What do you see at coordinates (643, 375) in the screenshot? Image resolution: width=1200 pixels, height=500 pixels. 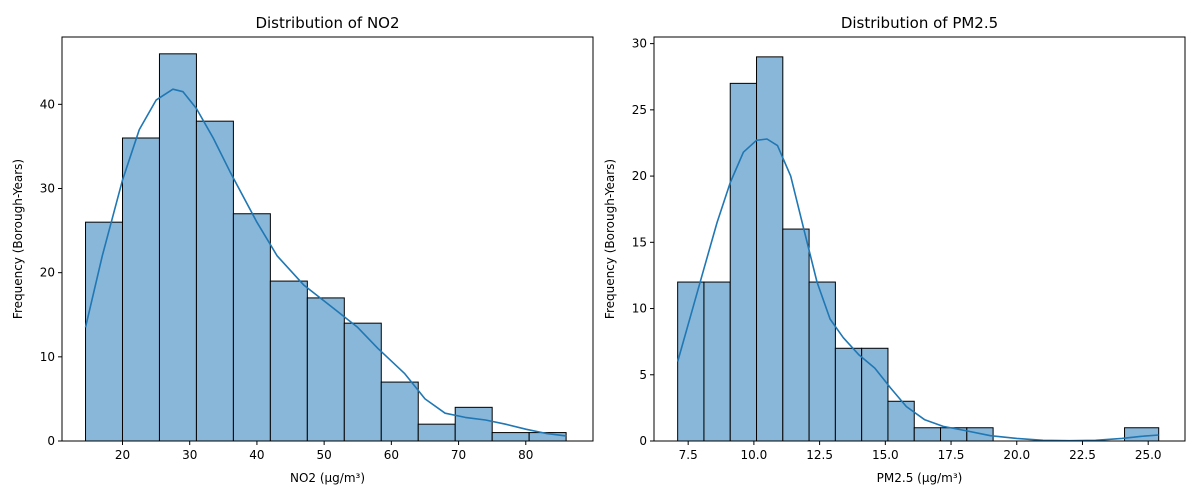 I see `y-tick-label: 5` at bounding box center [643, 375].